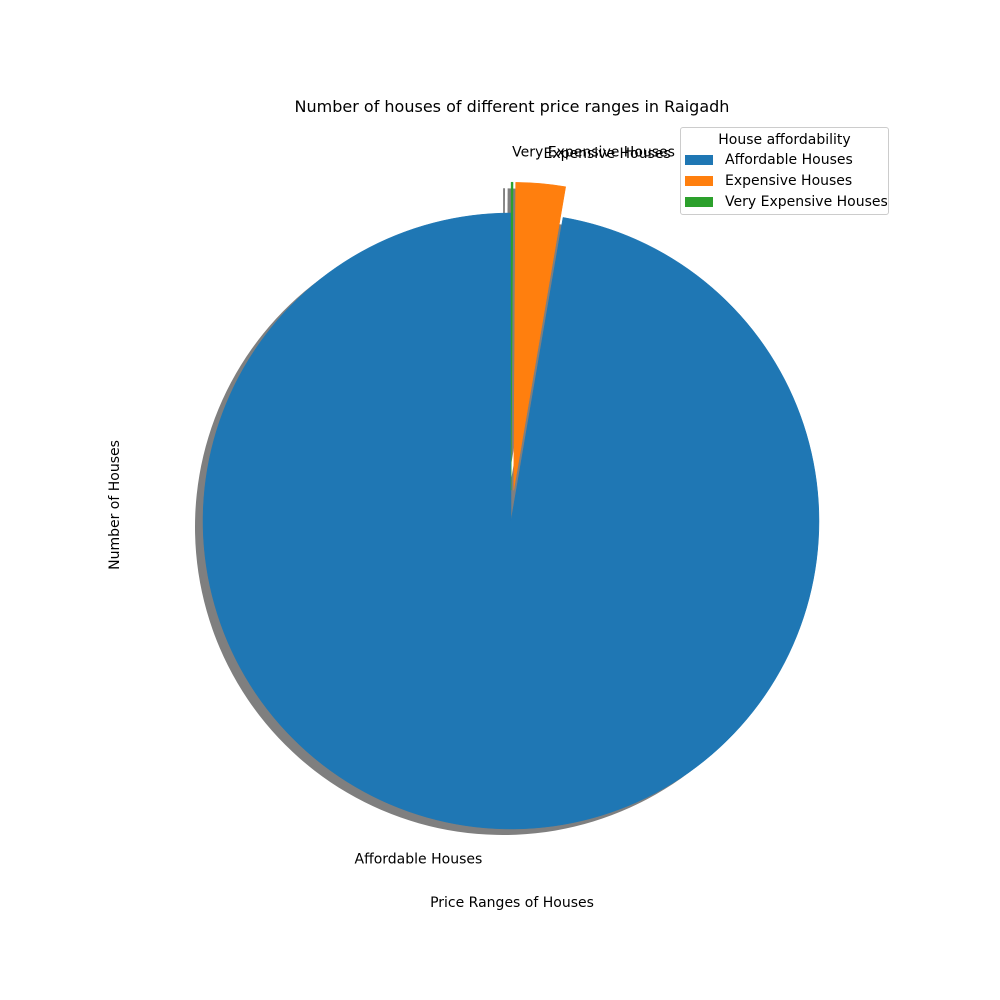  What do you see at coordinates (784, 140) in the screenshot?
I see `legend-title: House affordability` at bounding box center [784, 140].